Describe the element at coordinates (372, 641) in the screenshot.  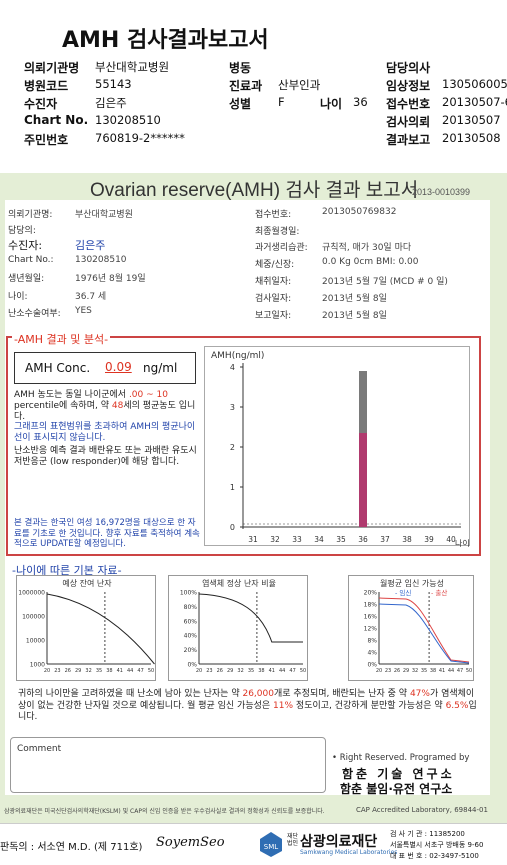
I see `mini-ytick: 8%` at that location.